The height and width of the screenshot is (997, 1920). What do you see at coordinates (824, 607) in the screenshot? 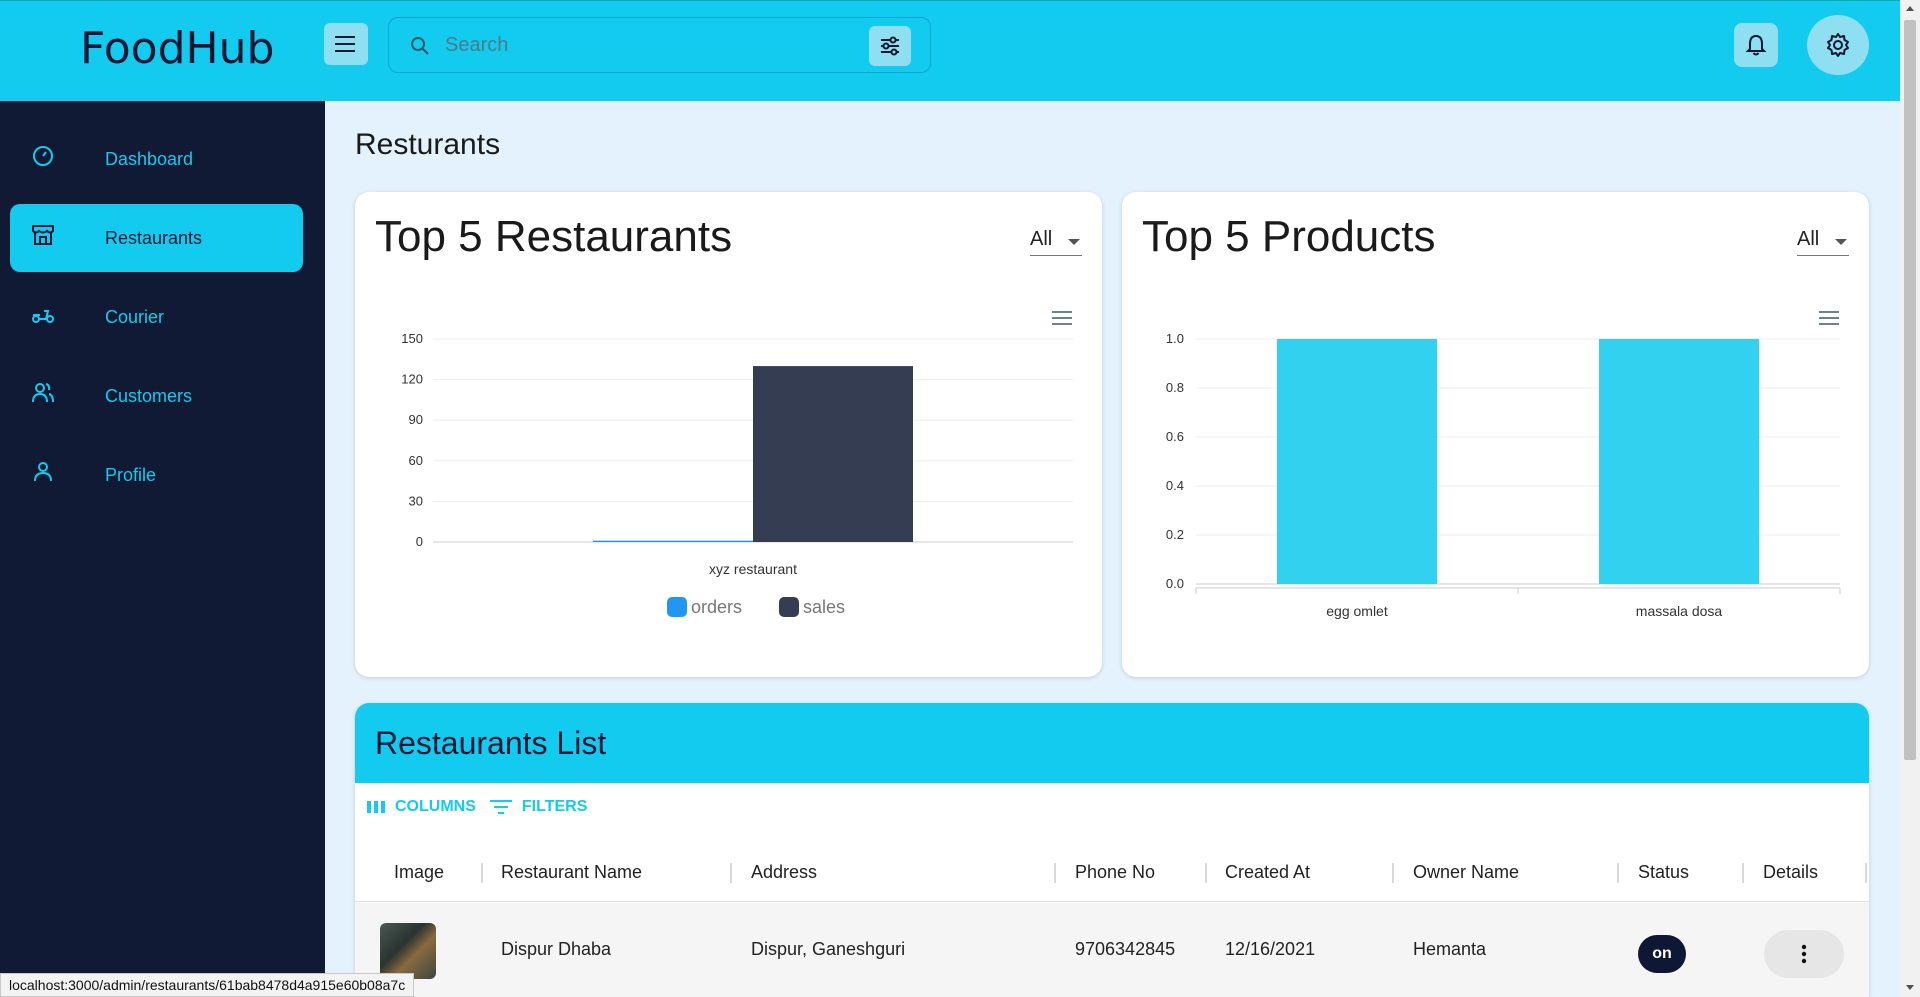
I see `legend-label-sales: sales` at bounding box center [824, 607].